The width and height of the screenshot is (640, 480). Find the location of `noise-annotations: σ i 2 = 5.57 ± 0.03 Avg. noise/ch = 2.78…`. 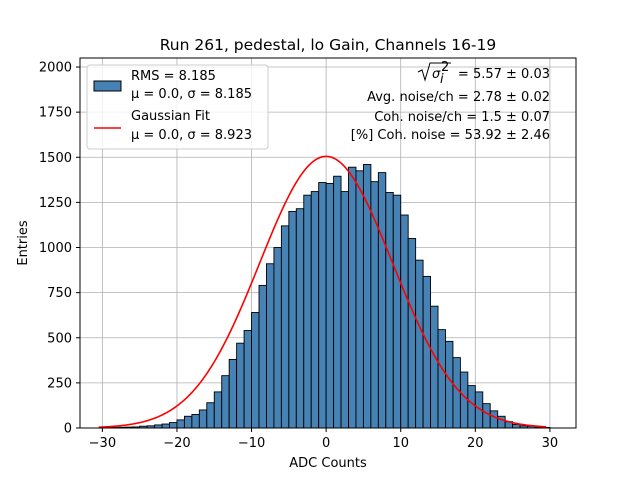

noise-annotations: σ i 2 = 5.57 ± 0.03 Avg. noise/ch = 2.78… is located at coordinates (450, 101).